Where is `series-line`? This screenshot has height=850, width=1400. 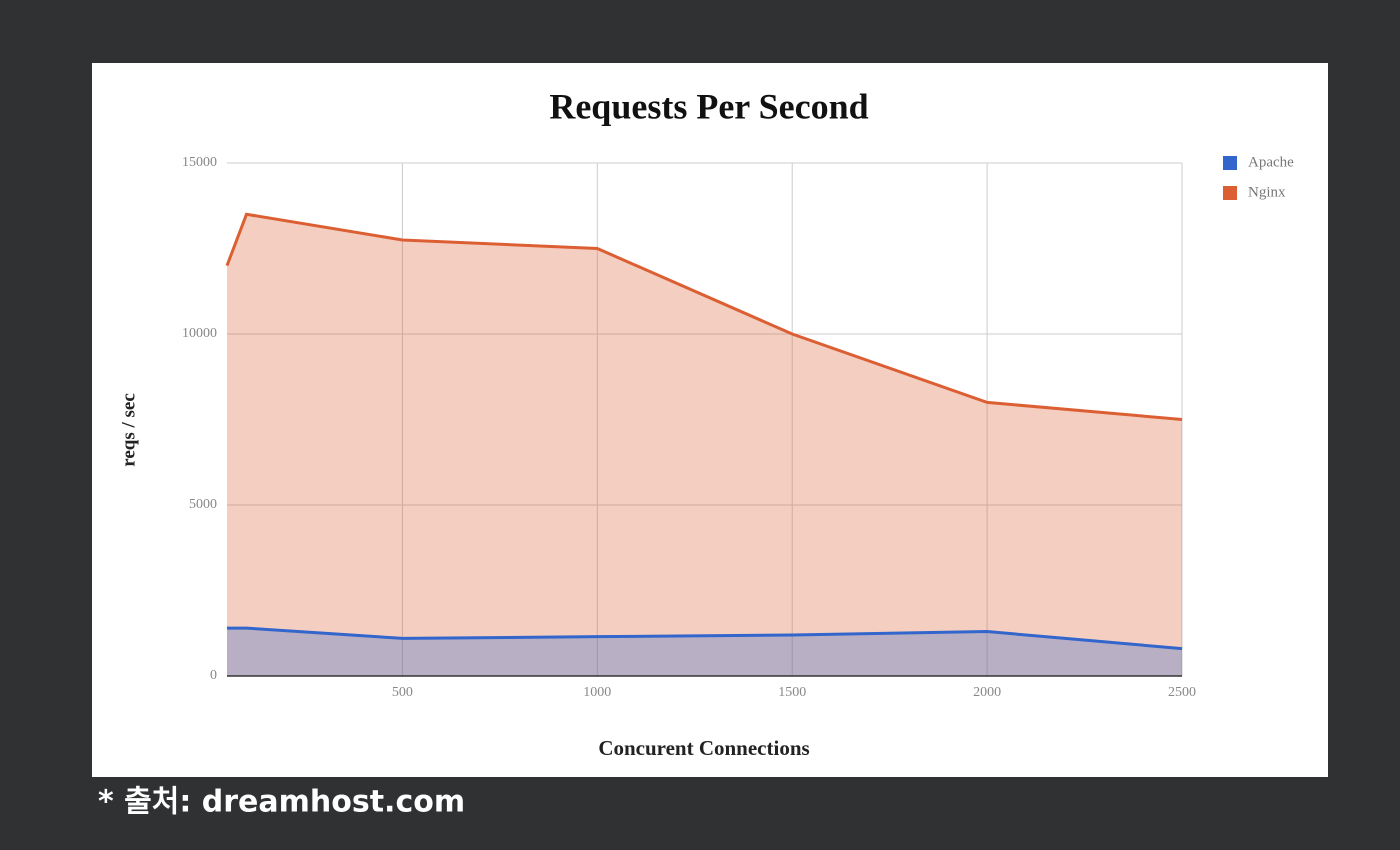
series-line is located at coordinates (705, 638).